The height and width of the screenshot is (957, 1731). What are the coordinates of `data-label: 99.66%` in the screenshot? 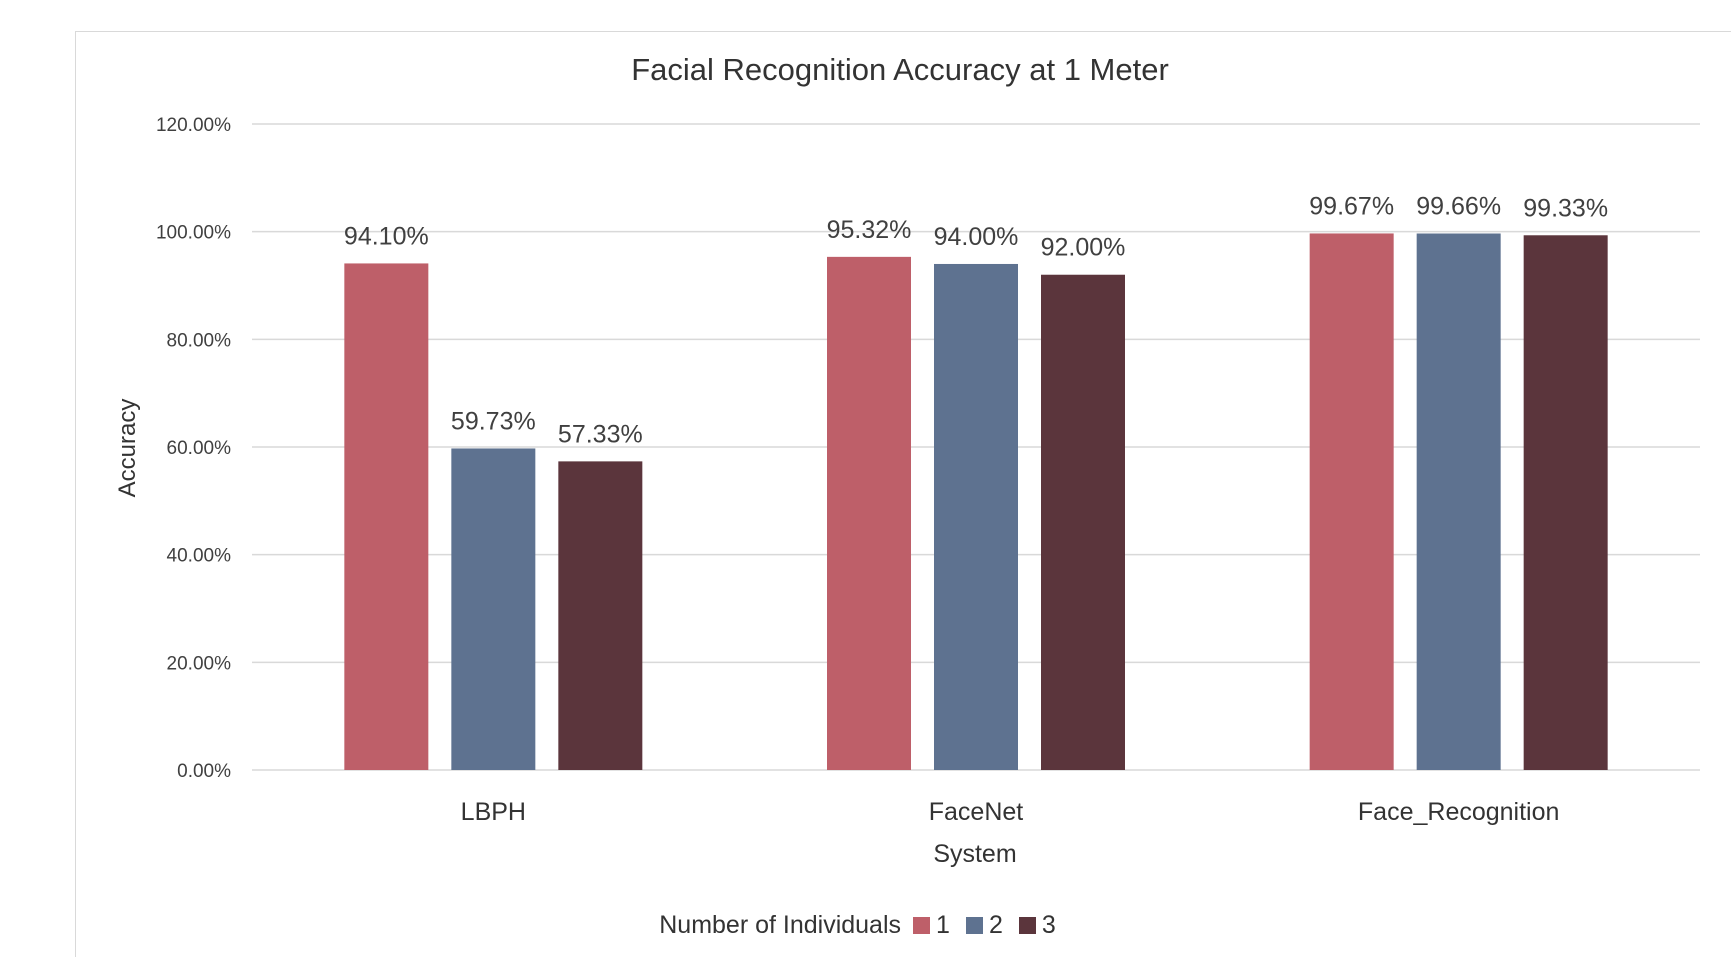 It's located at (1458, 206).